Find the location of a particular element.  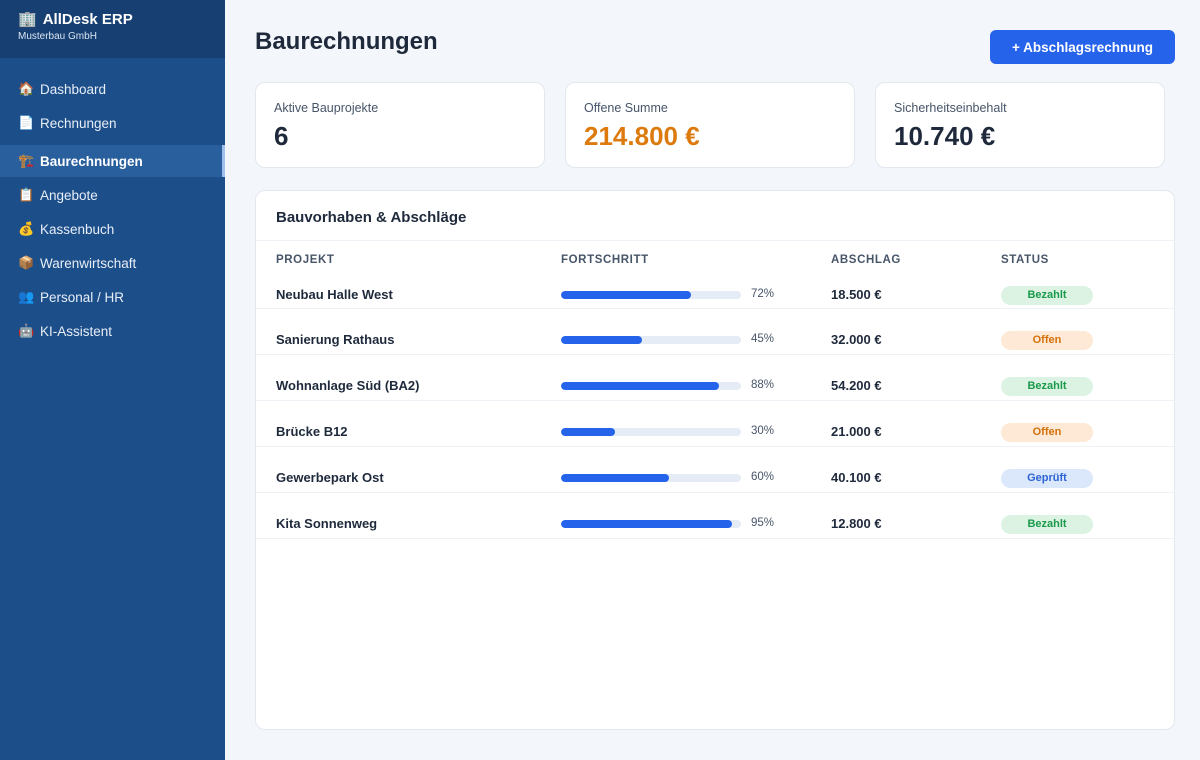

table-row: Brücke B12 30% 21.000 € Offen is located at coordinates (715, 424).